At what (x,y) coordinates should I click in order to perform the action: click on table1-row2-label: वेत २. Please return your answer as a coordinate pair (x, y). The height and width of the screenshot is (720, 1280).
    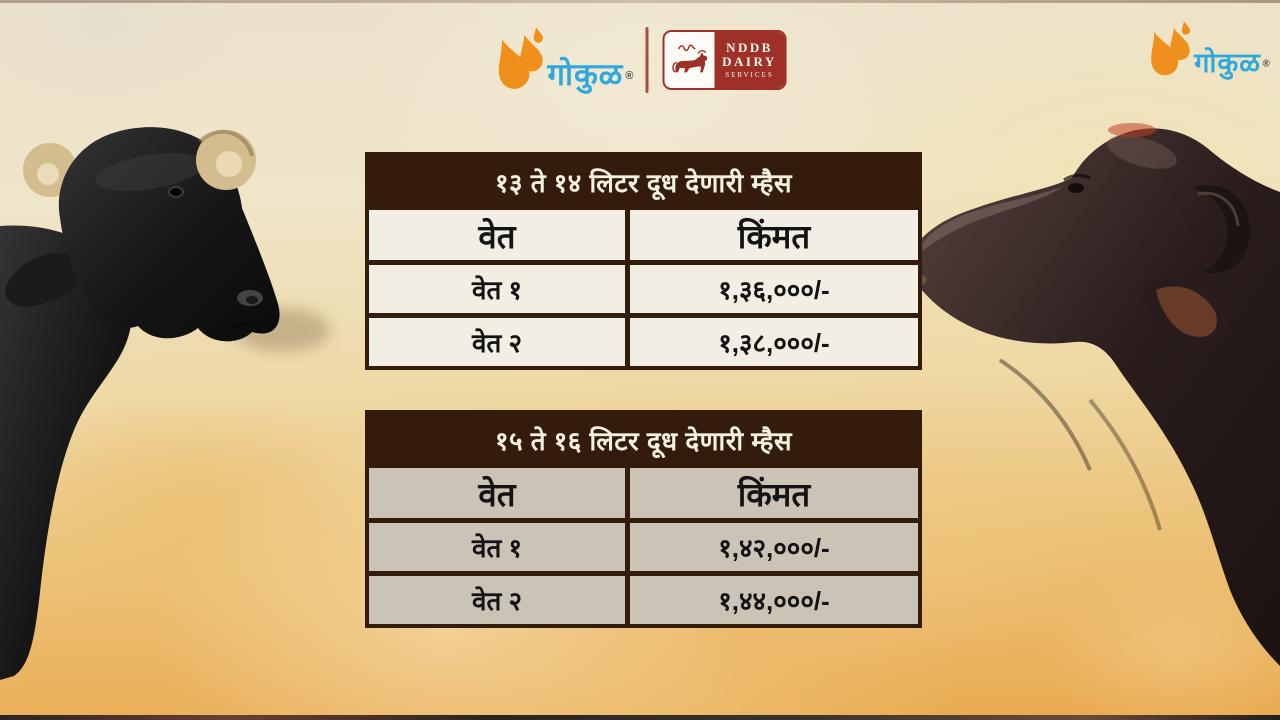
    Looking at the image, I should click on (497, 342).